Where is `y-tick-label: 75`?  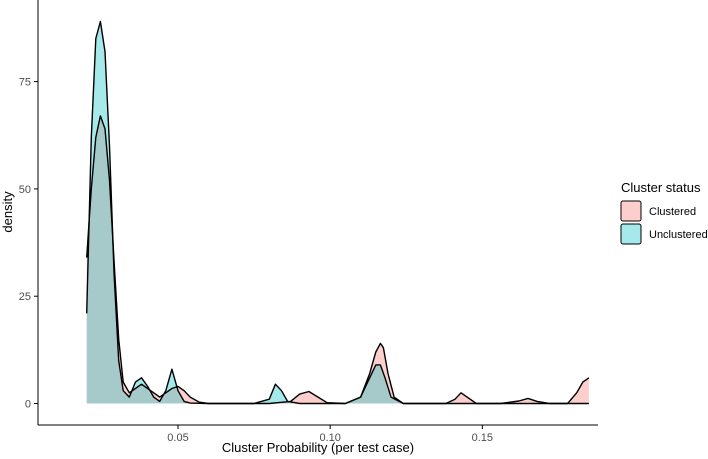 y-tick-label: 75 is located at coordinates (25, 83).